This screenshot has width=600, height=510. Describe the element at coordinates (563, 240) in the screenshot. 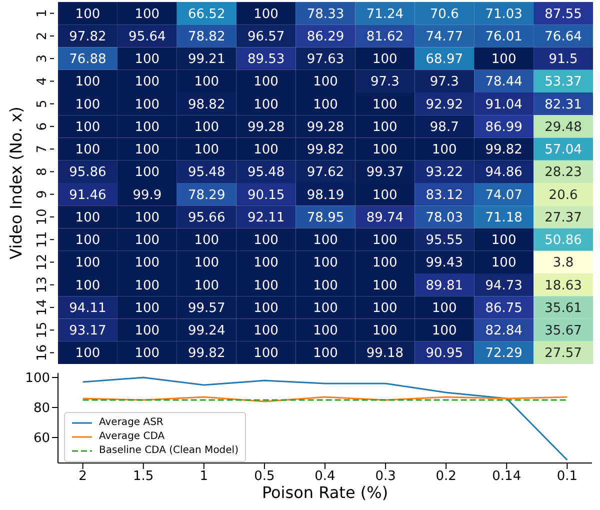

I see `data-label: 50.86` at that location.